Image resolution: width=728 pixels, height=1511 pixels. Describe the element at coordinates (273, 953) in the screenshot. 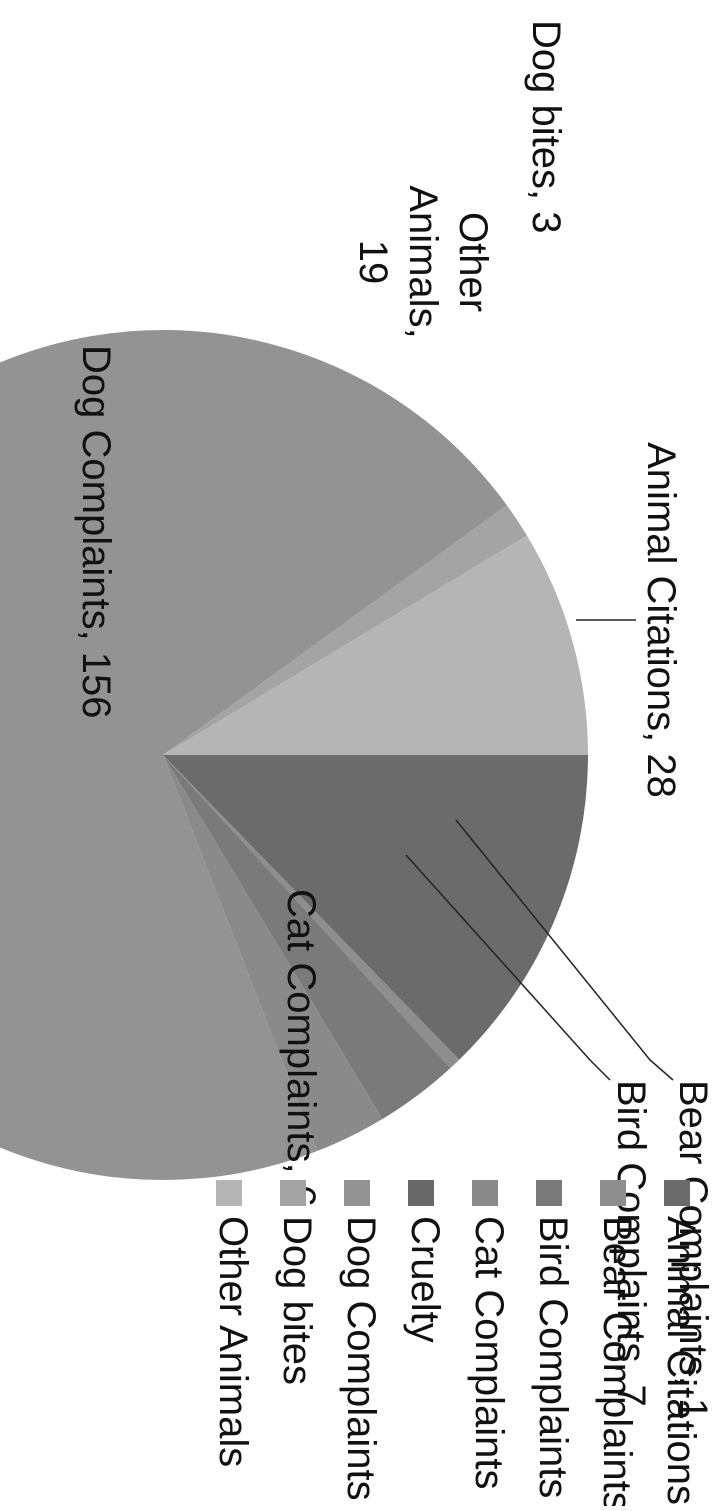

I see `pie-slice-cat-complaints` at that location.